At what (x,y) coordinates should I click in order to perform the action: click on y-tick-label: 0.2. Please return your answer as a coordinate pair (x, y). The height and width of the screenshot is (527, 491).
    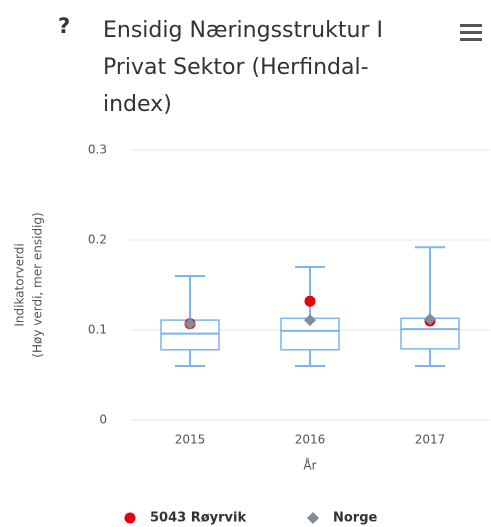
    Looking at the image, I should click on (97, 240).